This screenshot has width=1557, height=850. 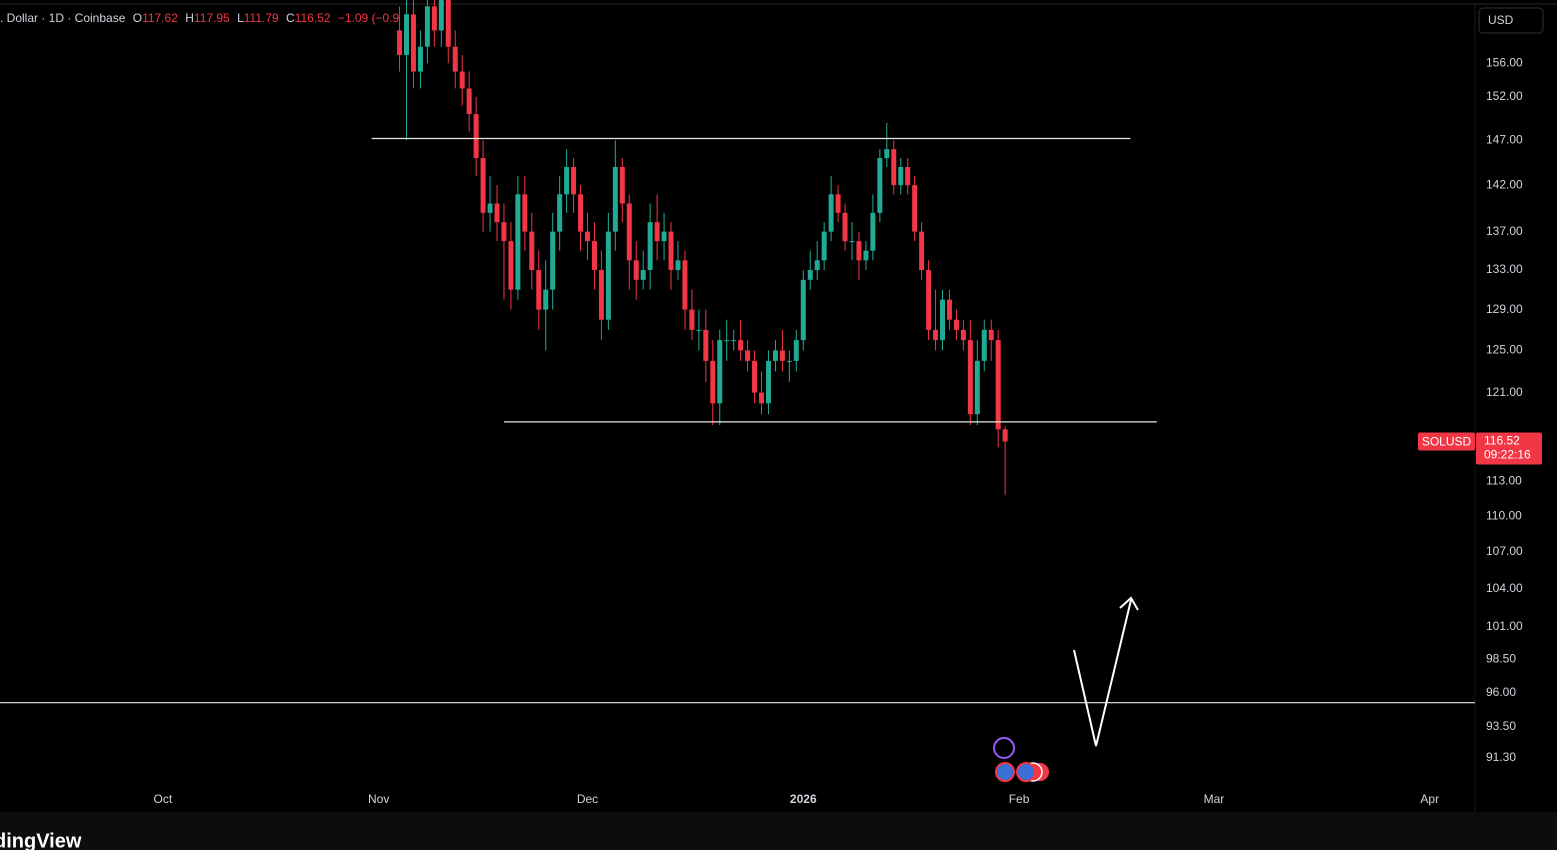 I want to click on y-tick-label: 113.00, so click(x=1504, y=480).